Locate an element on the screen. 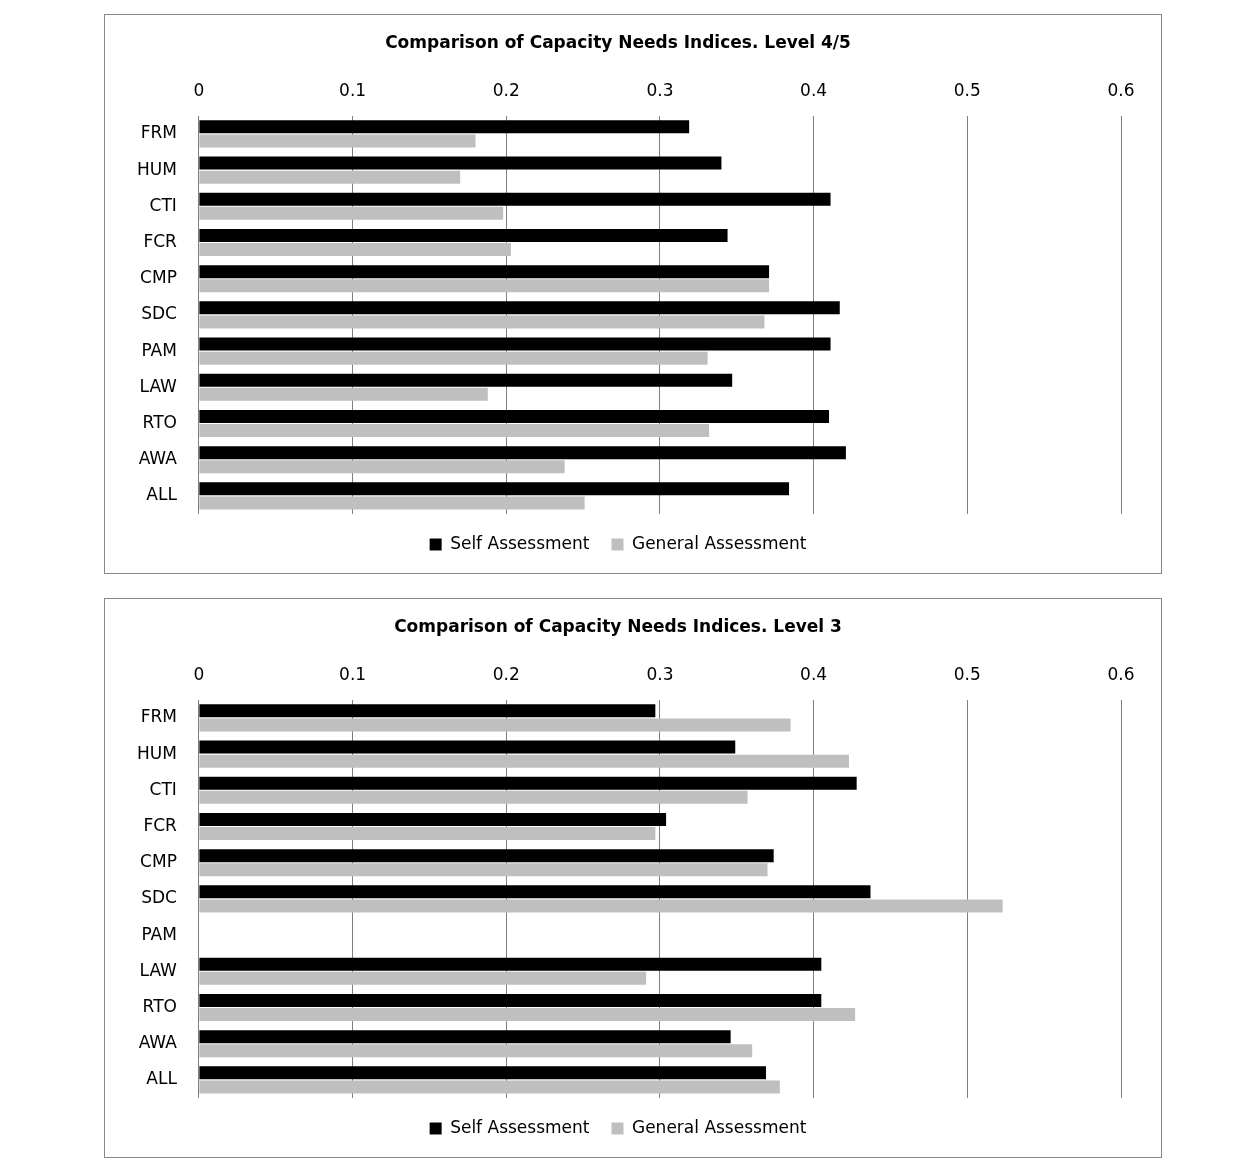  chart-title: Comparison of Capacity Needs Indices. Level 4/5 is located at coordinates (618, 41).